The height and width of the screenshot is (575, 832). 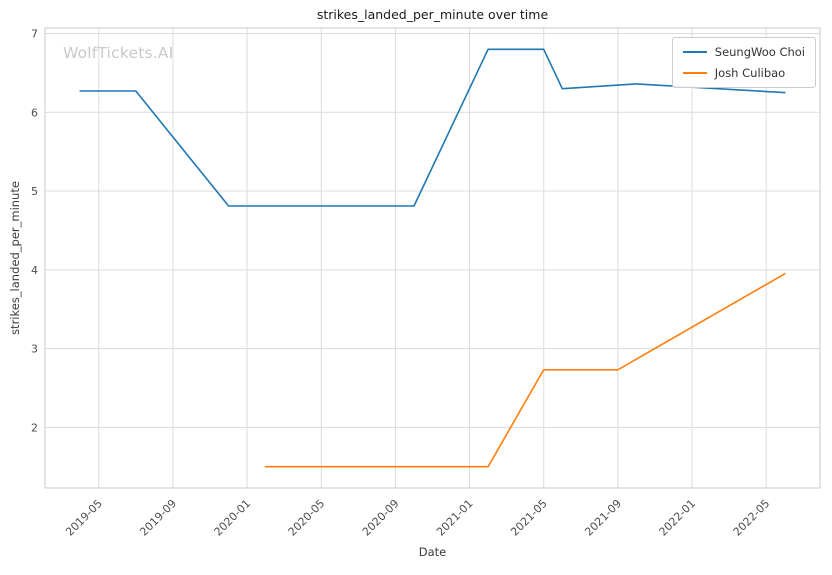 I want to click on svg-text: 2019-09, so click(x=158, y=518).